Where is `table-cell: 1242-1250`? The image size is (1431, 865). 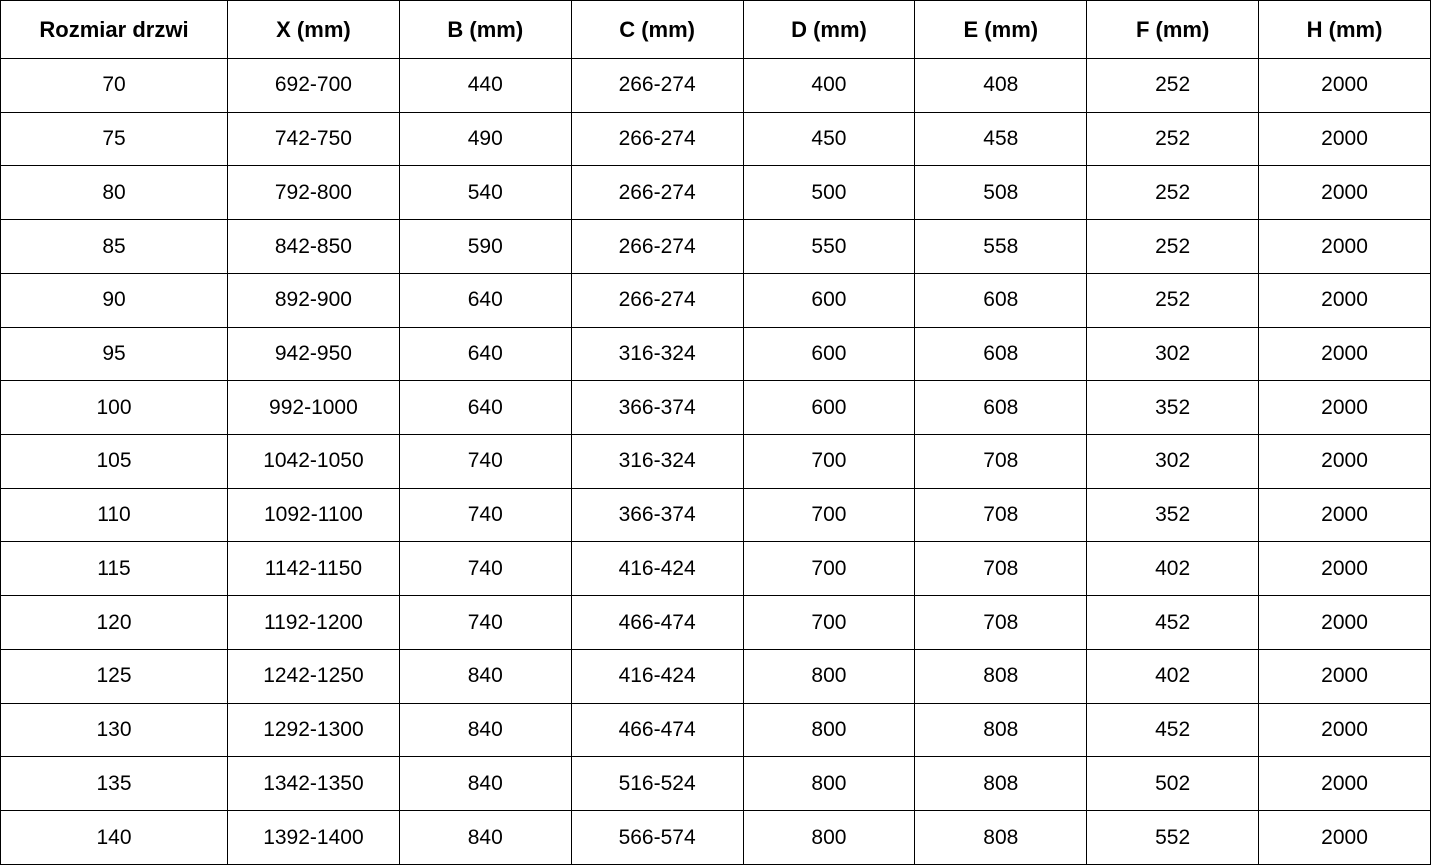
table-cell: 1242-1250 is located at coordinates (313, 676).